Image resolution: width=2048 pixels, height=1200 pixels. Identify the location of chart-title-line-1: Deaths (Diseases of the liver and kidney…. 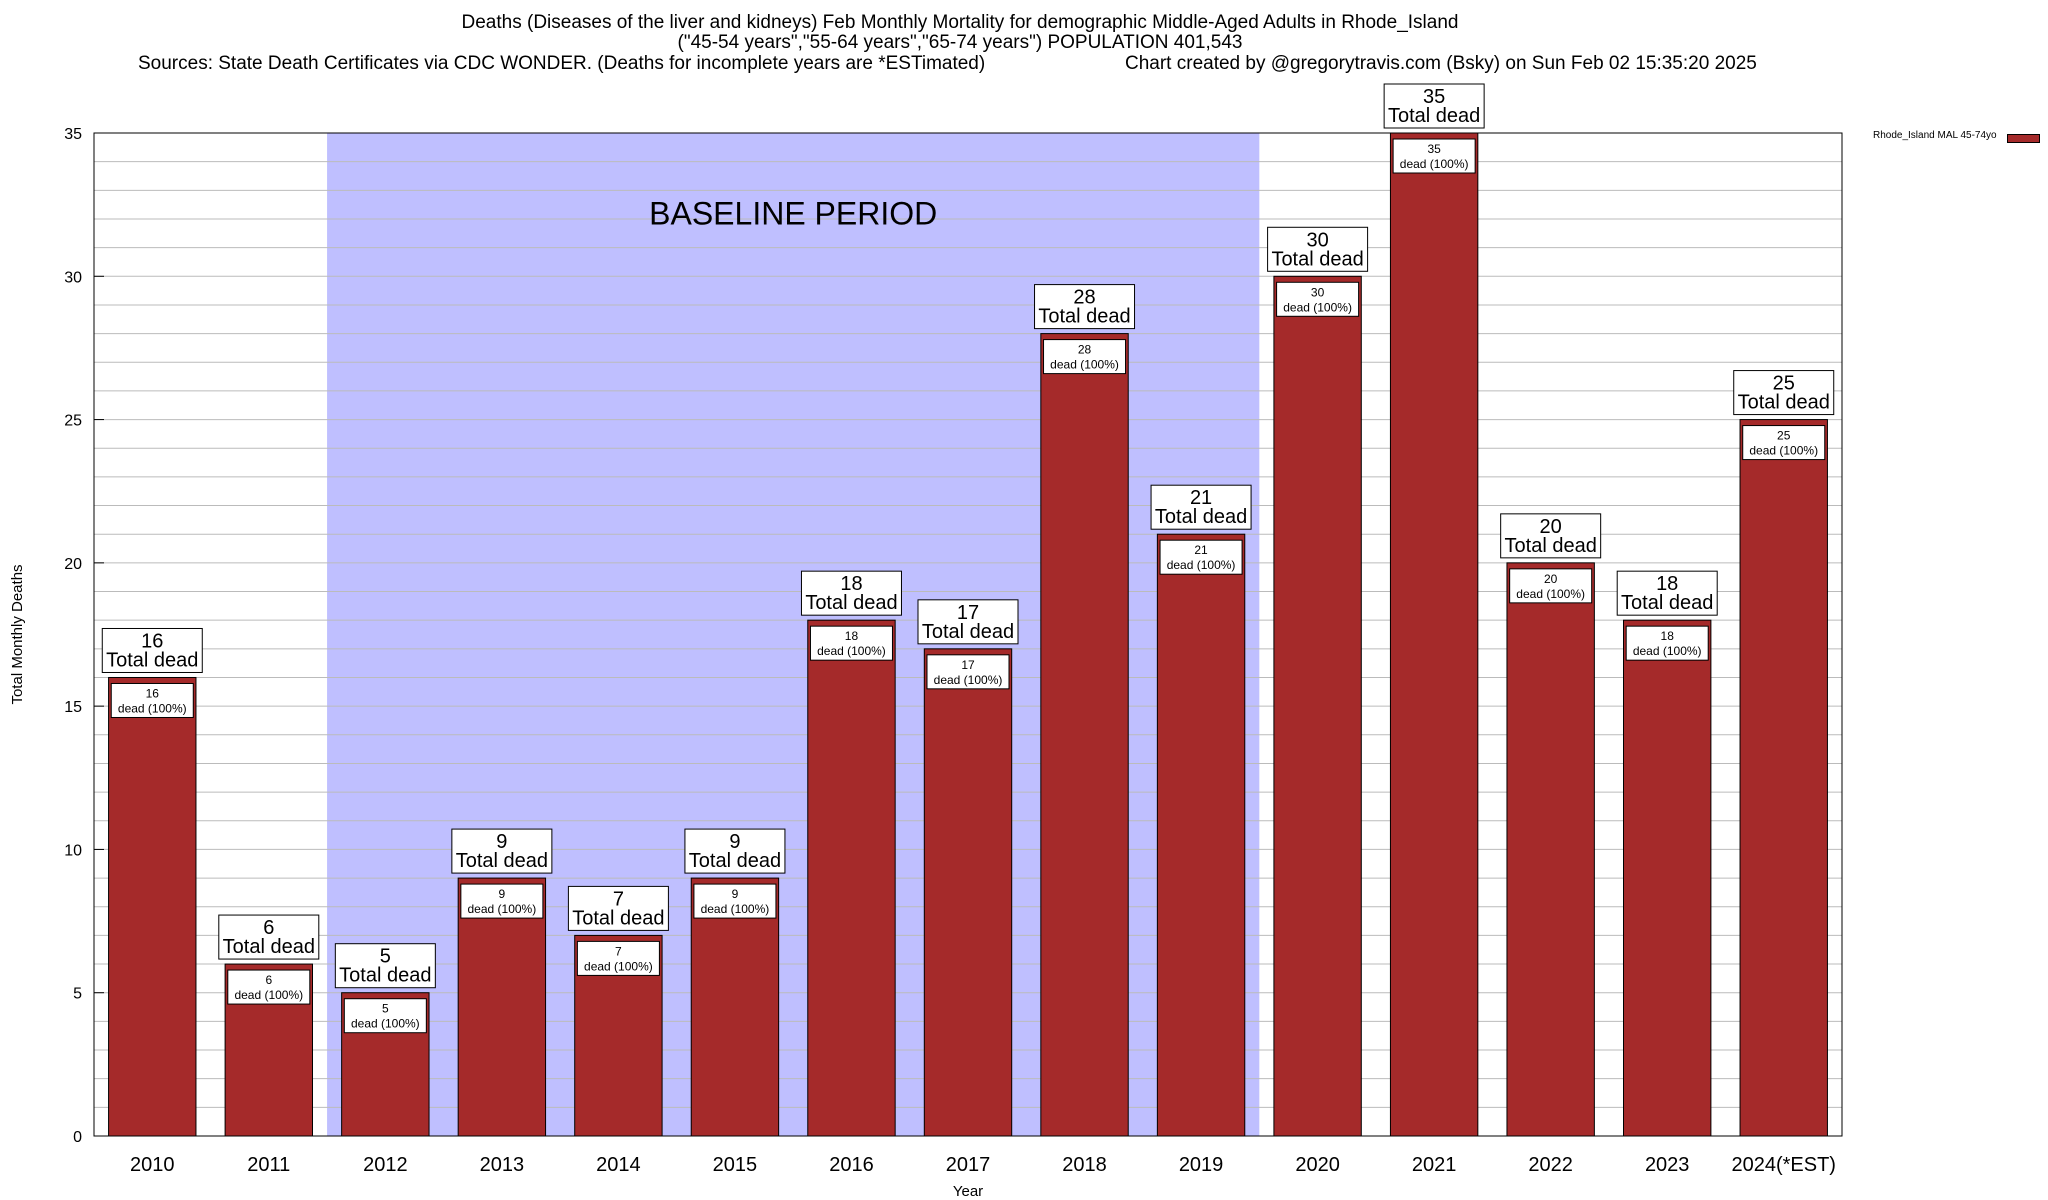
(960, 22).